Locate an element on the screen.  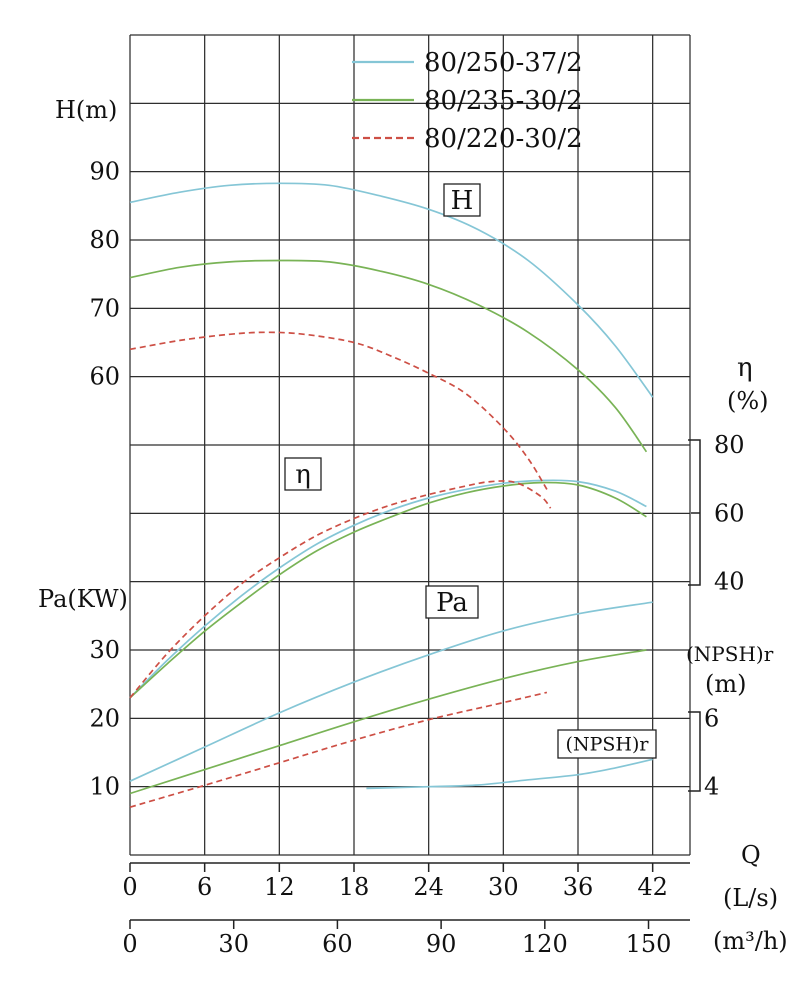
annotation-text-h: H is located at coordinates (462, 201).